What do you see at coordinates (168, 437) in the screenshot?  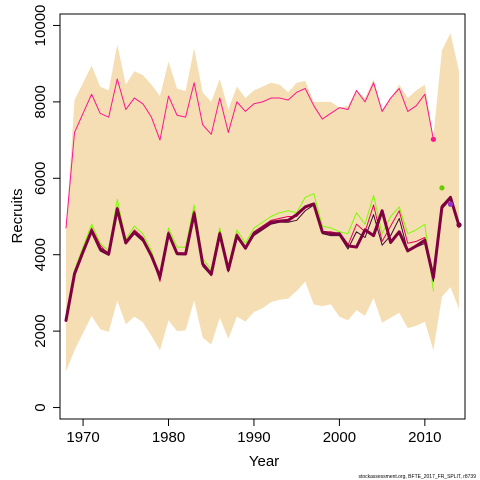 I see `x-tick-label-1980: 1980` at bounding box center [168, 437].